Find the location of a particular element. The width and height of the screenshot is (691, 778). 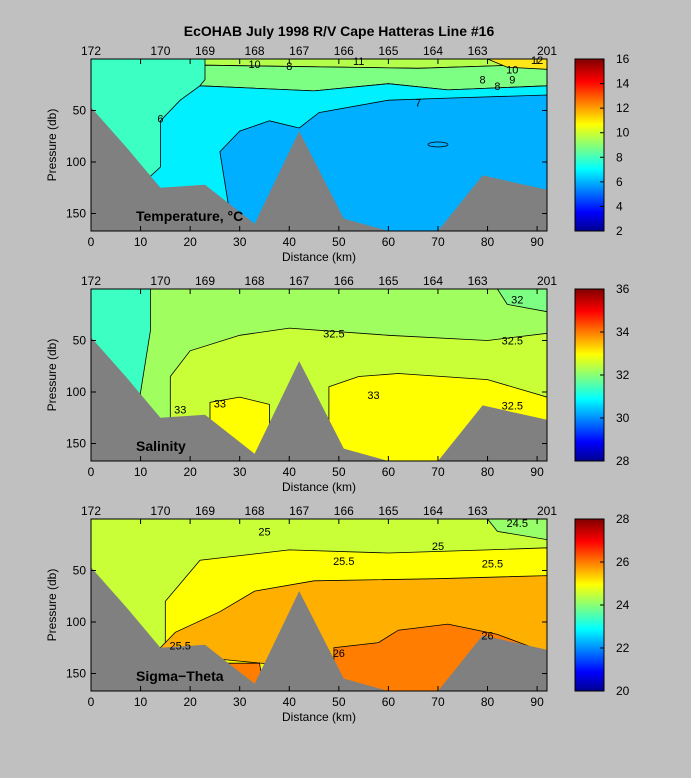

contour-label: 32 is located at coordinates (517, 300).